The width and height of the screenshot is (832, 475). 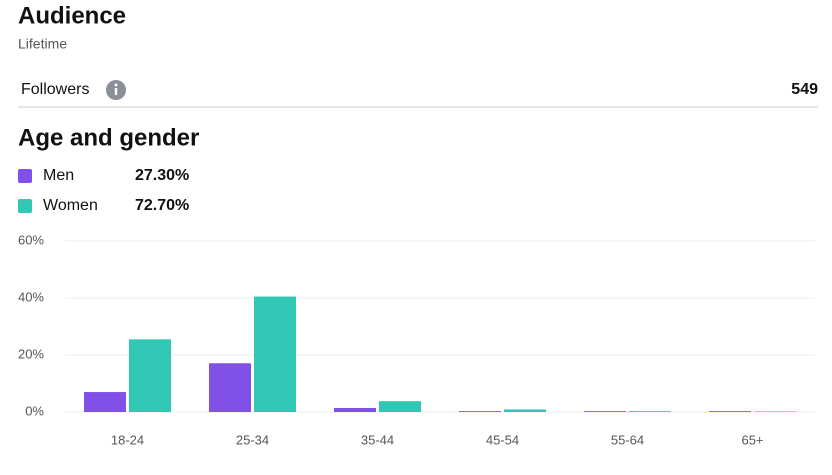 What do you see at coordinates (108, 137) in the screenshot?
I see `chart-title: Age and gender` at bounding box center [108, 137].